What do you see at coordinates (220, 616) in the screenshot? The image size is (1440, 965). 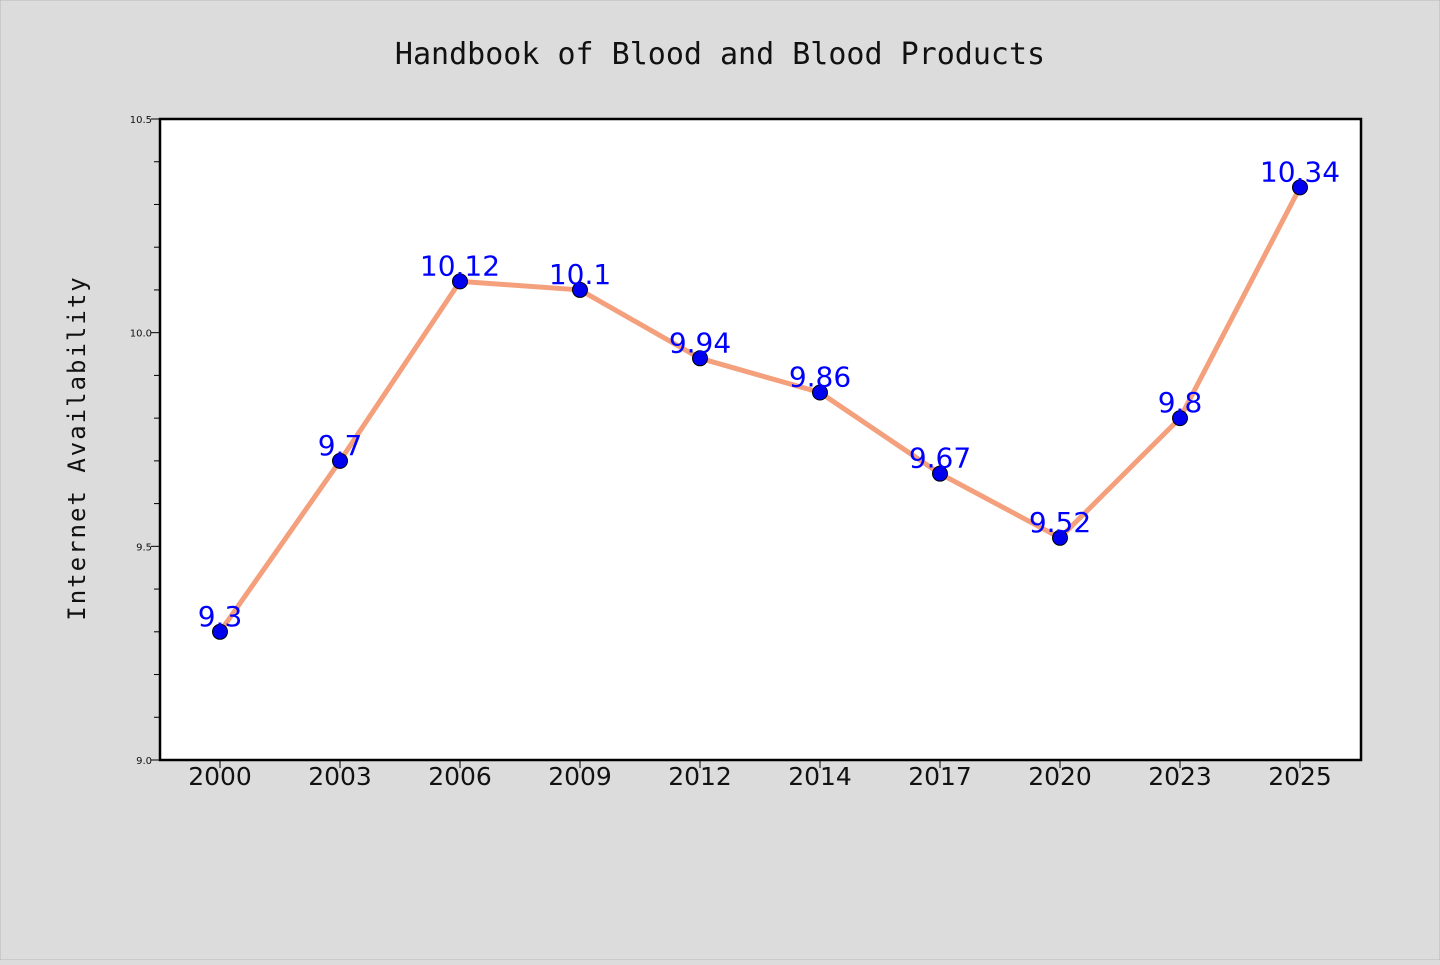 I see `data-label: 9.3` at bounding box center [220, 616].